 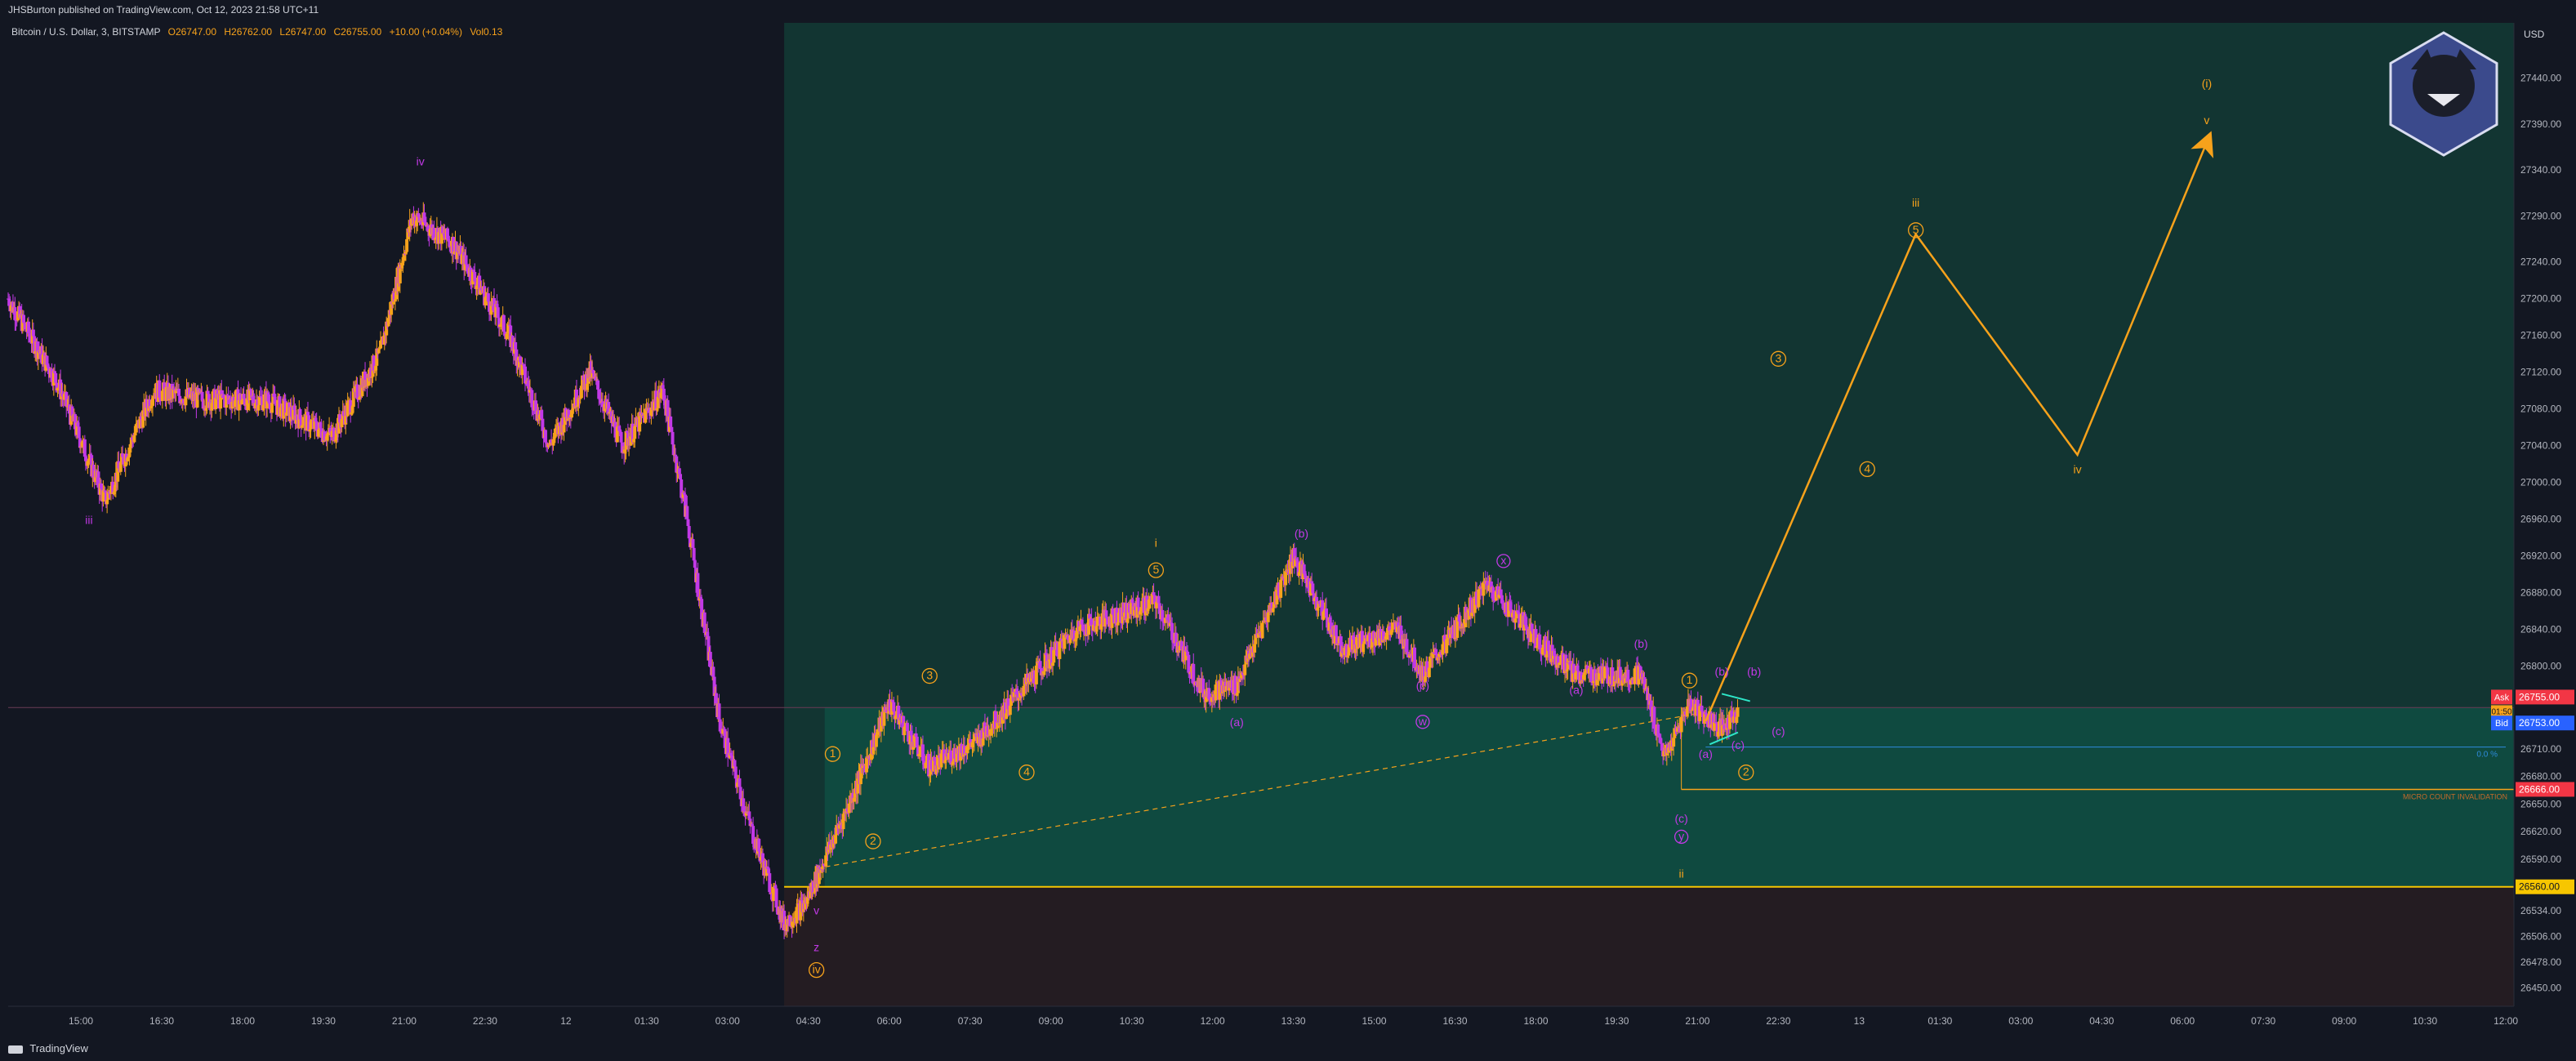 I want to click on currency-label: USD, so click(x=2534, y=34).